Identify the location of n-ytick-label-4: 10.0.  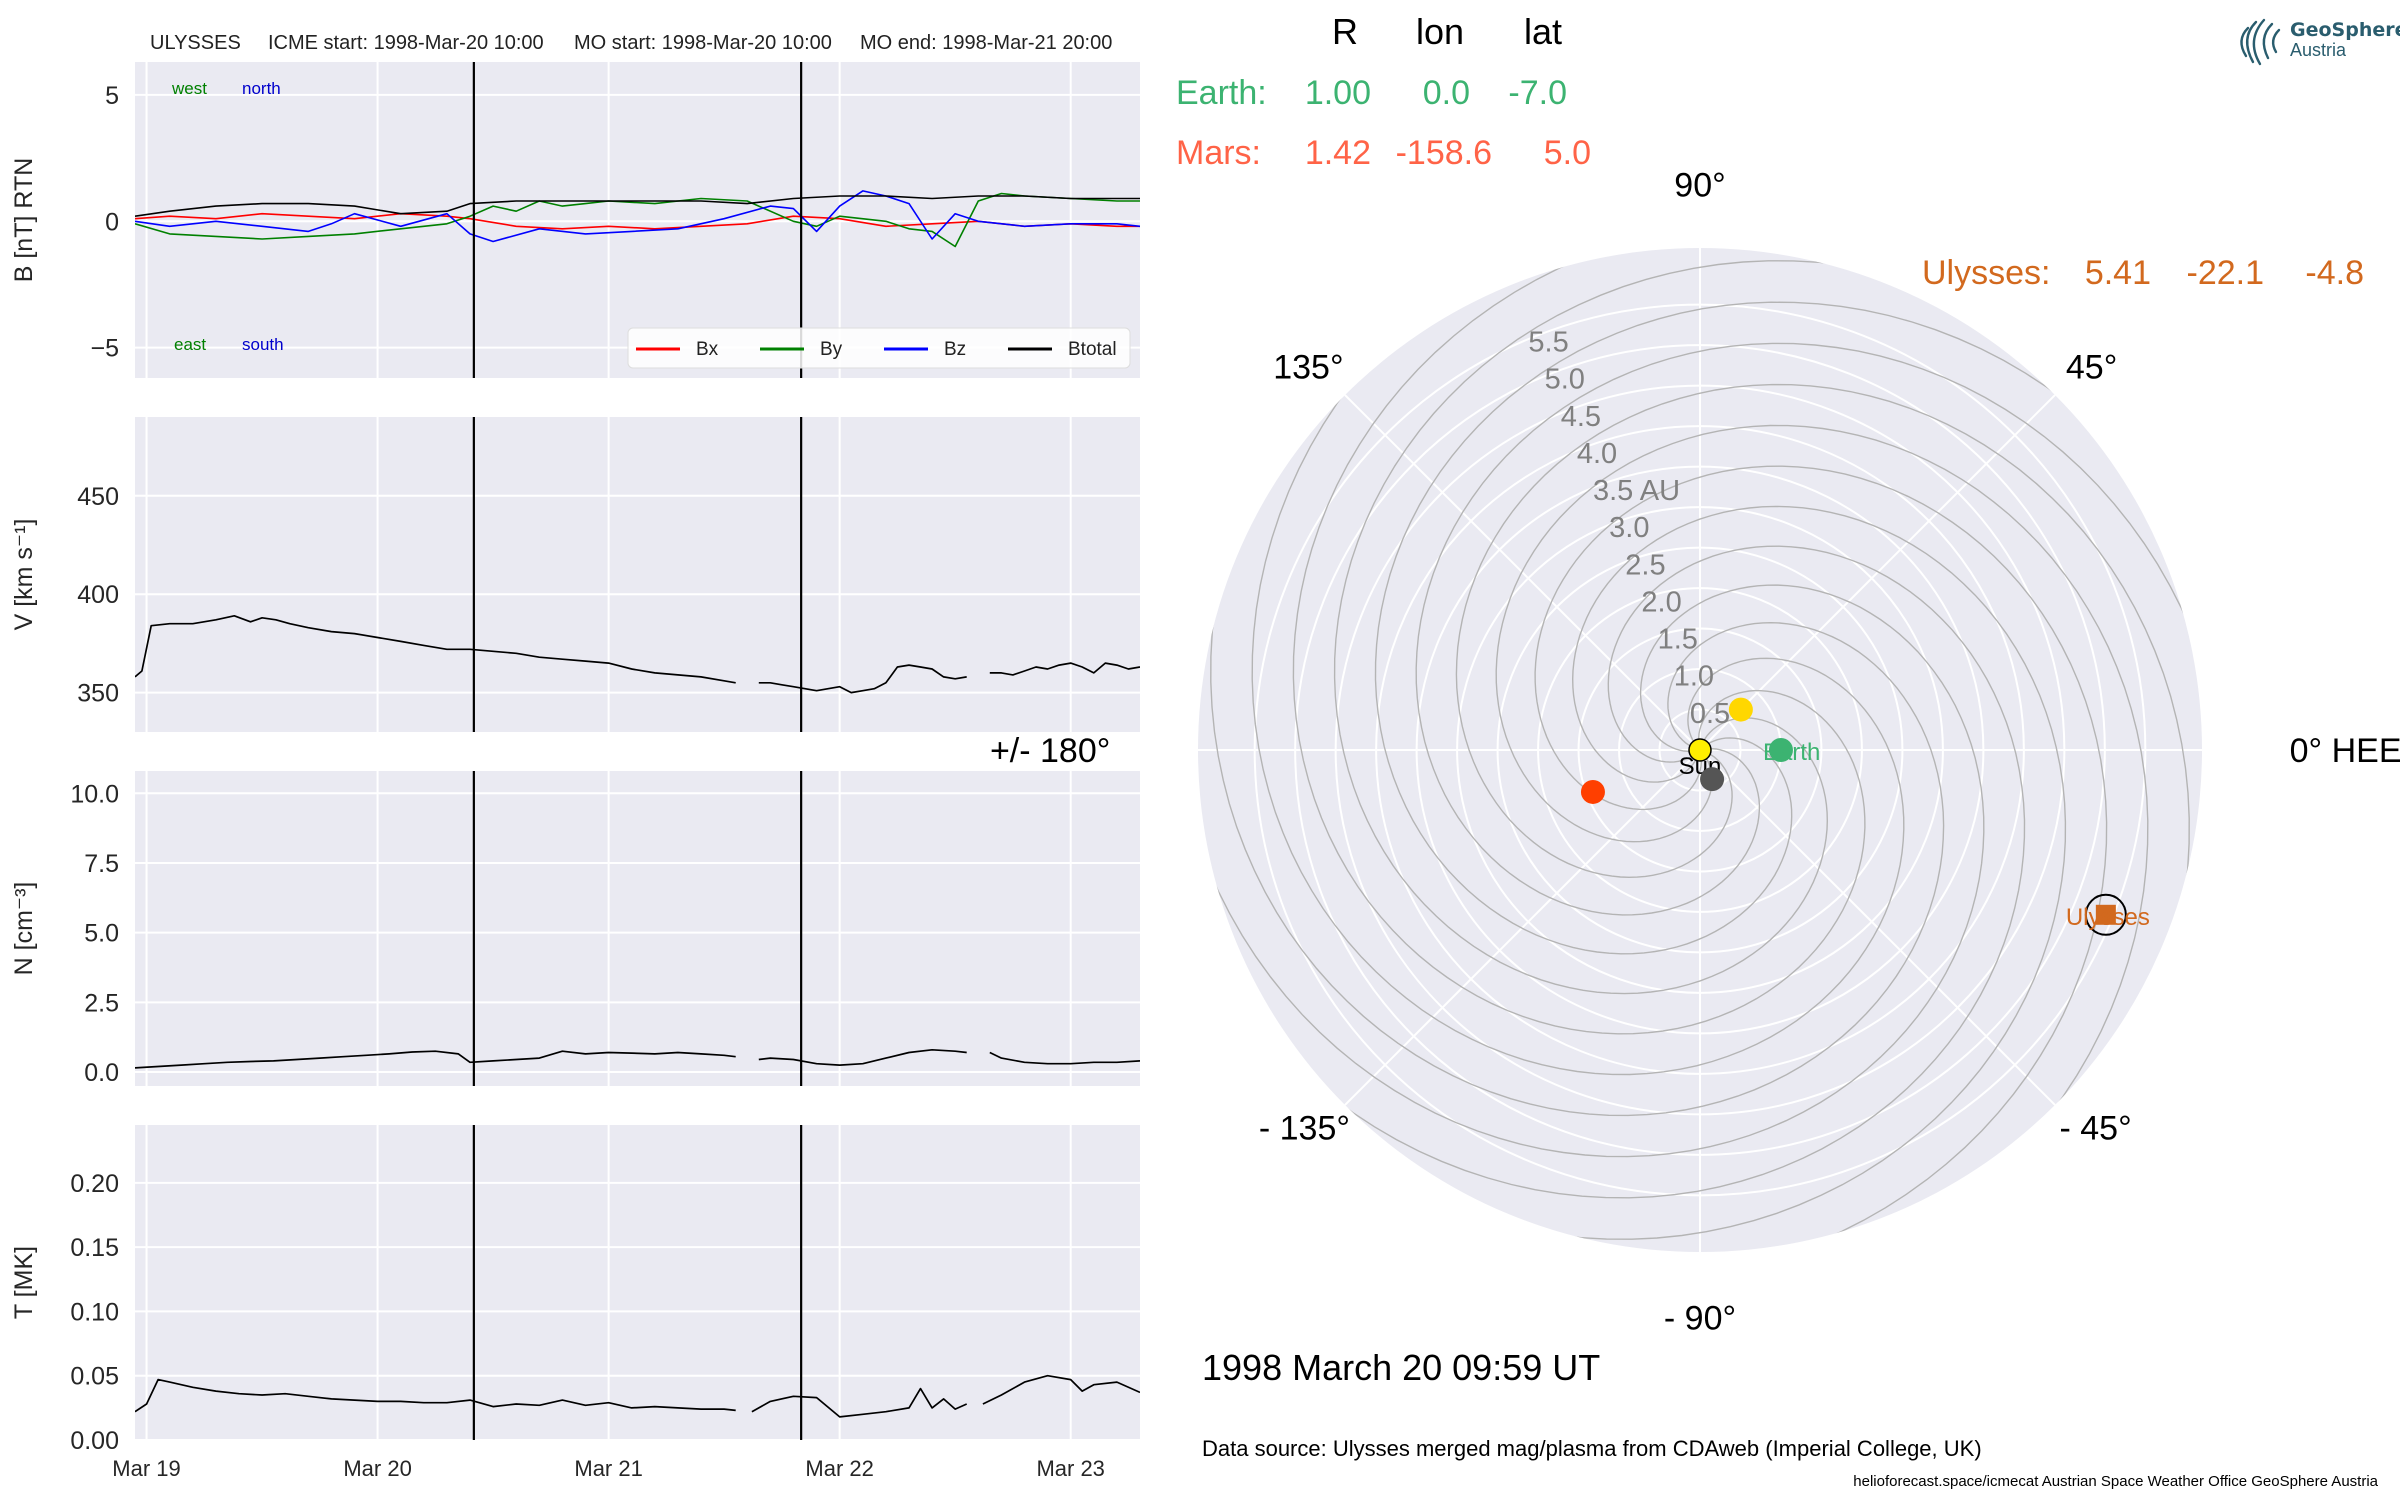
(94, 794).